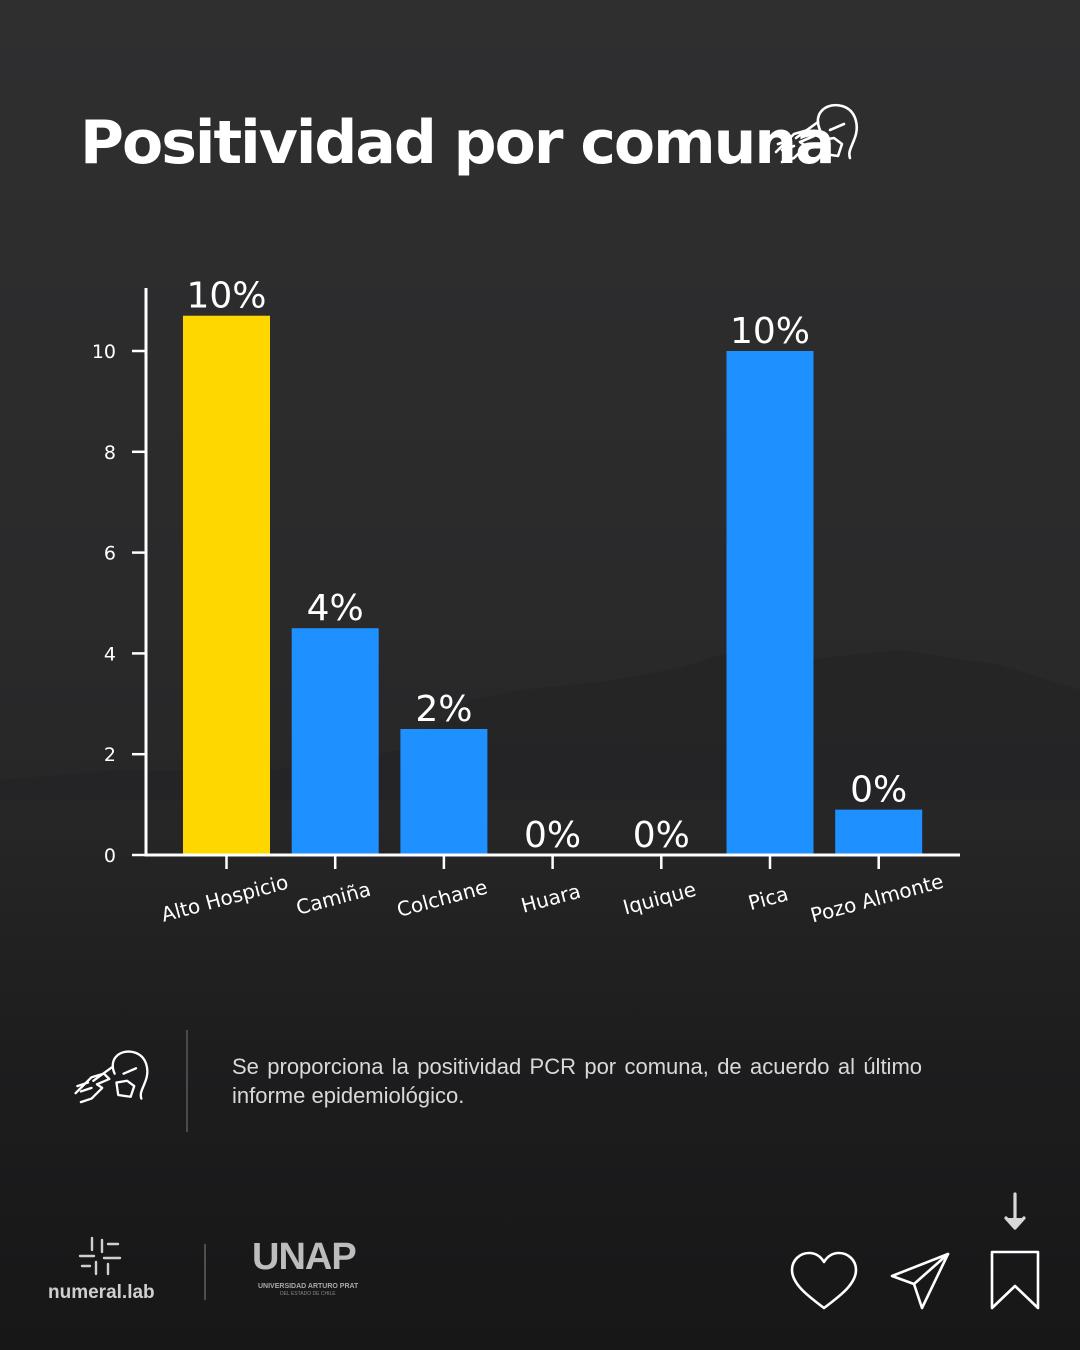  What do you see at coordinates (225, 898) in the screenshot?
I see `x-tick-label: Alto Hospicio` at bounding box center [225, 898].